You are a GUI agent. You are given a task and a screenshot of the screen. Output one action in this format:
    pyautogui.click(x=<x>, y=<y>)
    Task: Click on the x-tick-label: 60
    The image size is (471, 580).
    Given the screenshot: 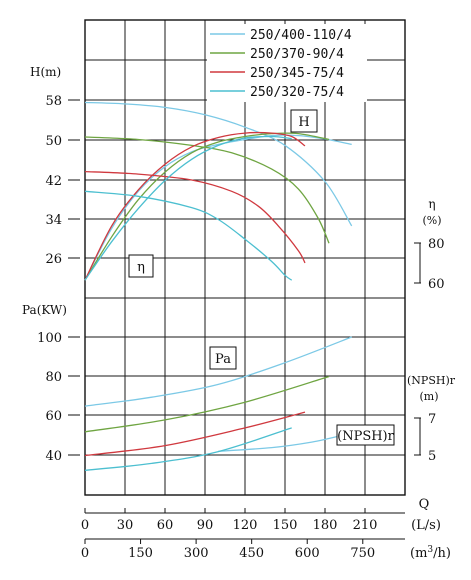 What is the action you would take?
    pyautogui.click(x=165, y=525)
    